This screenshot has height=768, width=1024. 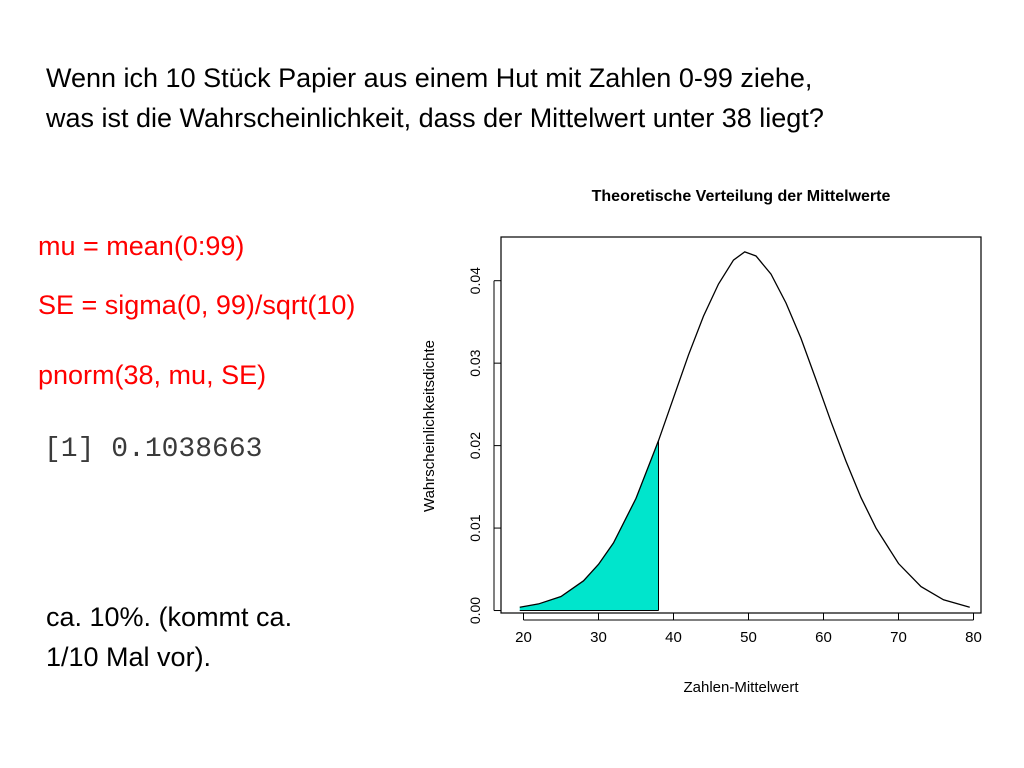 What do you see at coordinates (197, 305) in the screenshot?
I see `code-se: SE = sigma(0, 99)/sqrt(10)` at bounding box center [197, 305].